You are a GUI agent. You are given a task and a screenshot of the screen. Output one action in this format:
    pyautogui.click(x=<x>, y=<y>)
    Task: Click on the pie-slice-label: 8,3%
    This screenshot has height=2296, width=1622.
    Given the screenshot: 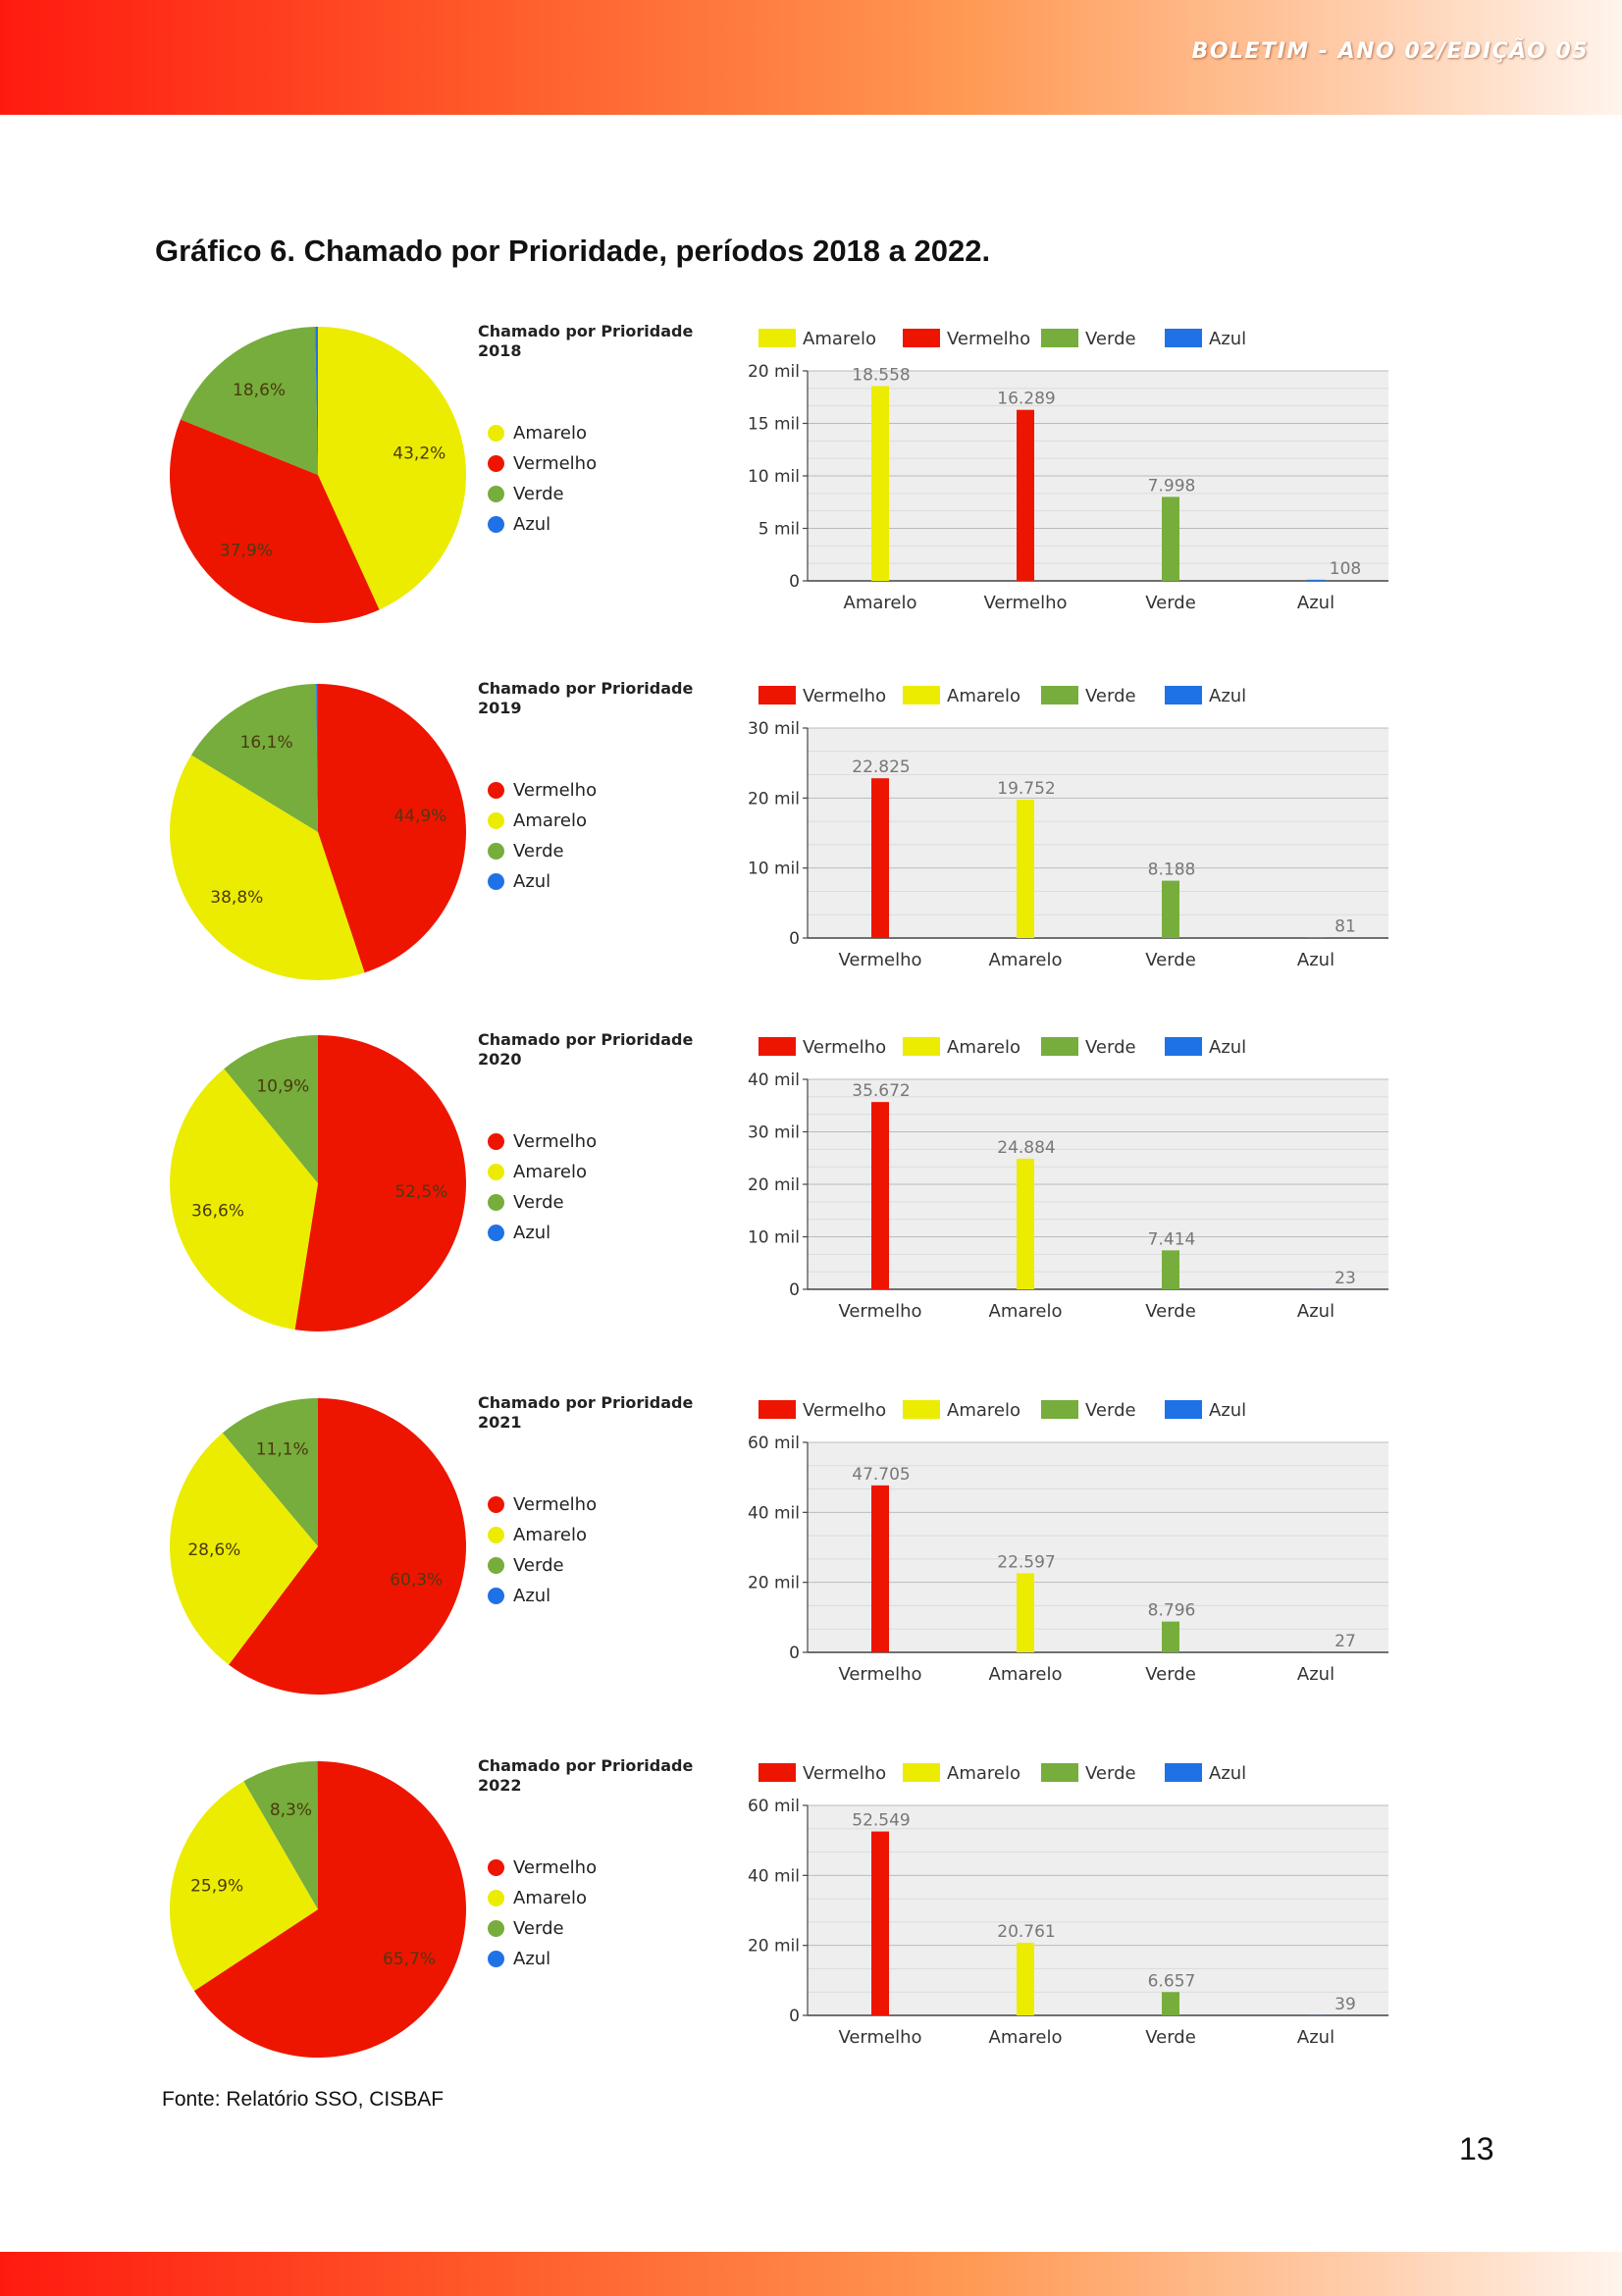 What is the action you would take?
    pyautogui.click(x=291, y=1810)
    